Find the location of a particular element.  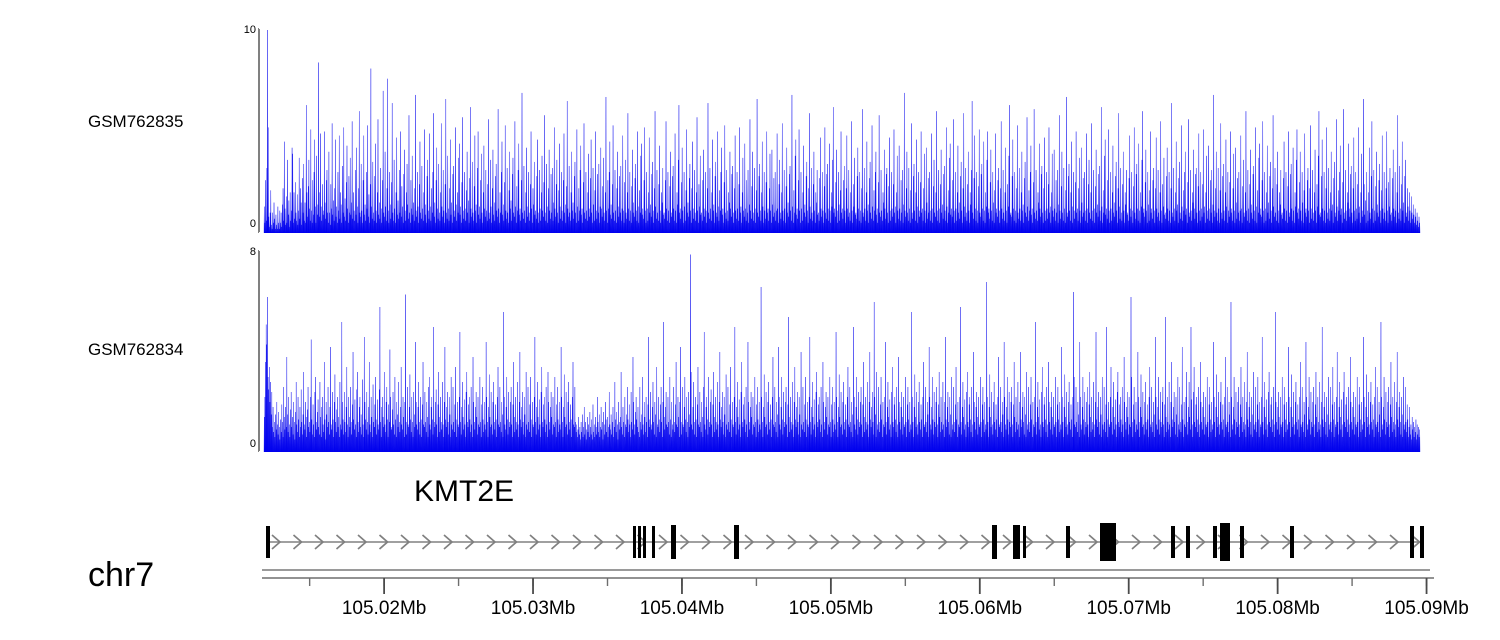

track-label-gsm762835: GSM762835 is located at coordinates (136, 121).